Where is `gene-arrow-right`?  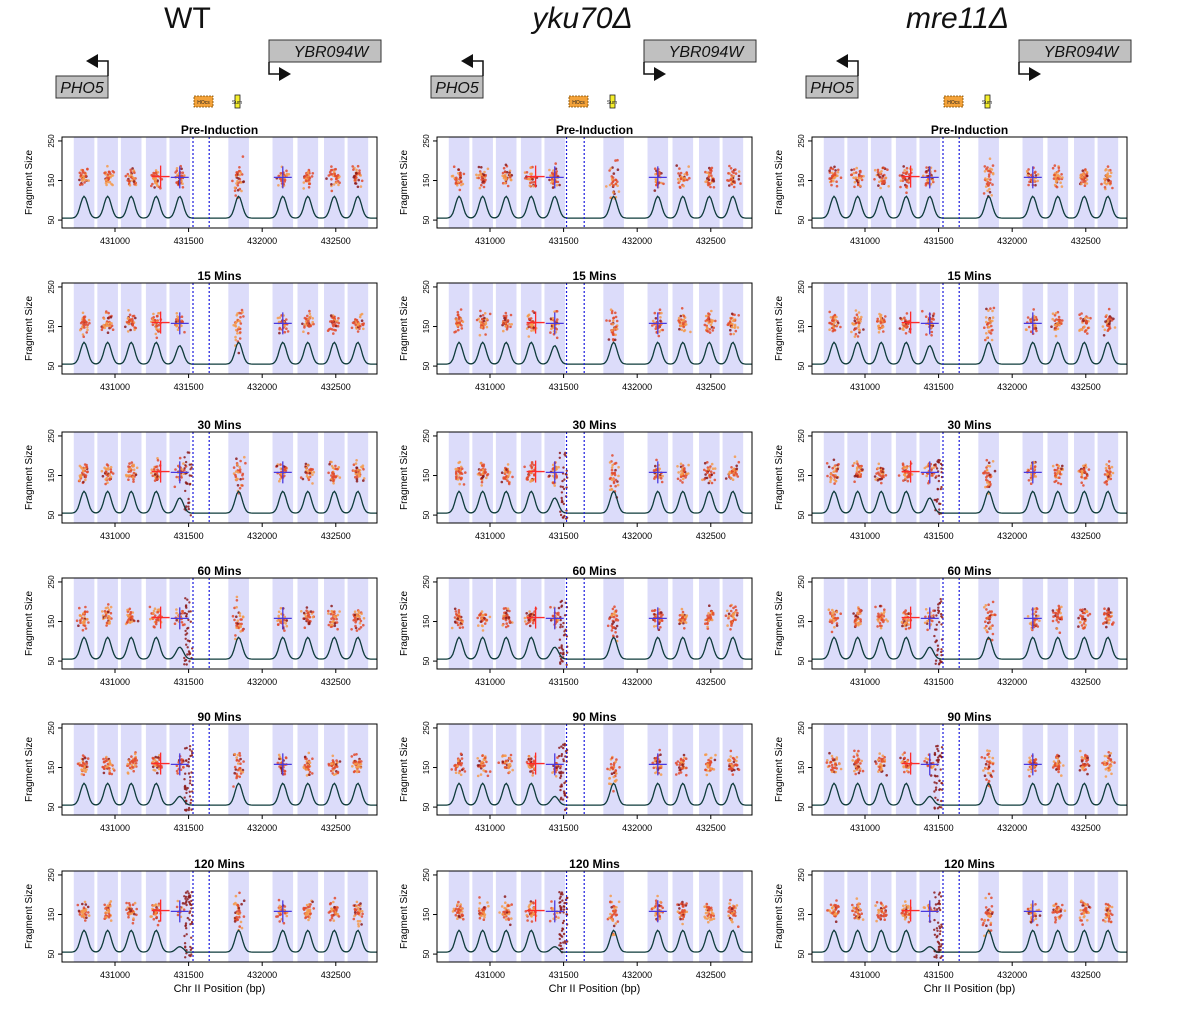 gene-arrow-right is located at coordinates (275, 68).